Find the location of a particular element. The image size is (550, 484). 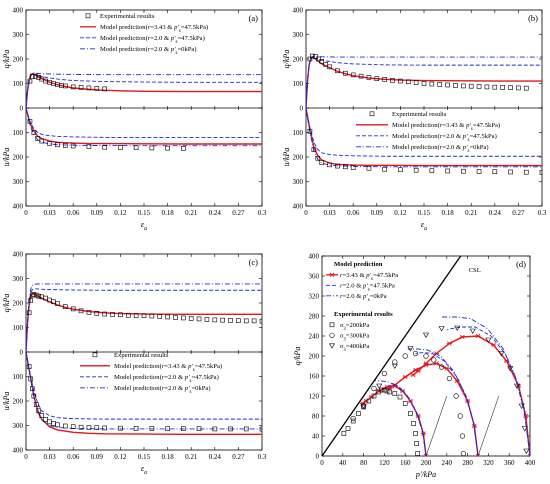

legend-entry: σ3=400kPa is located at coordinates (354, 348).